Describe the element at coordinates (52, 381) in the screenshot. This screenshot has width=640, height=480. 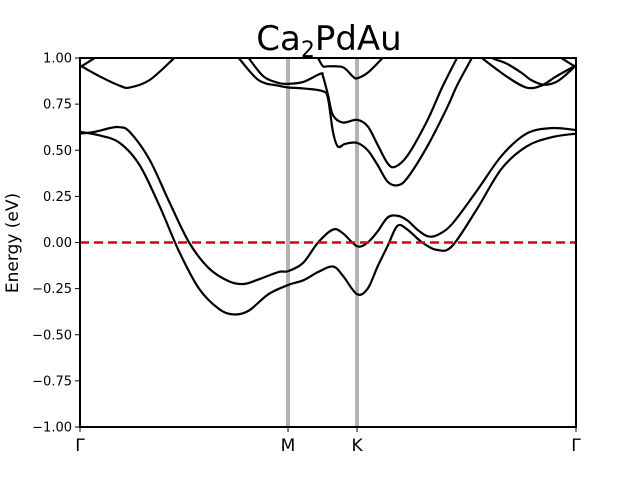
I see `y-tick-label: −0.75` at that location.